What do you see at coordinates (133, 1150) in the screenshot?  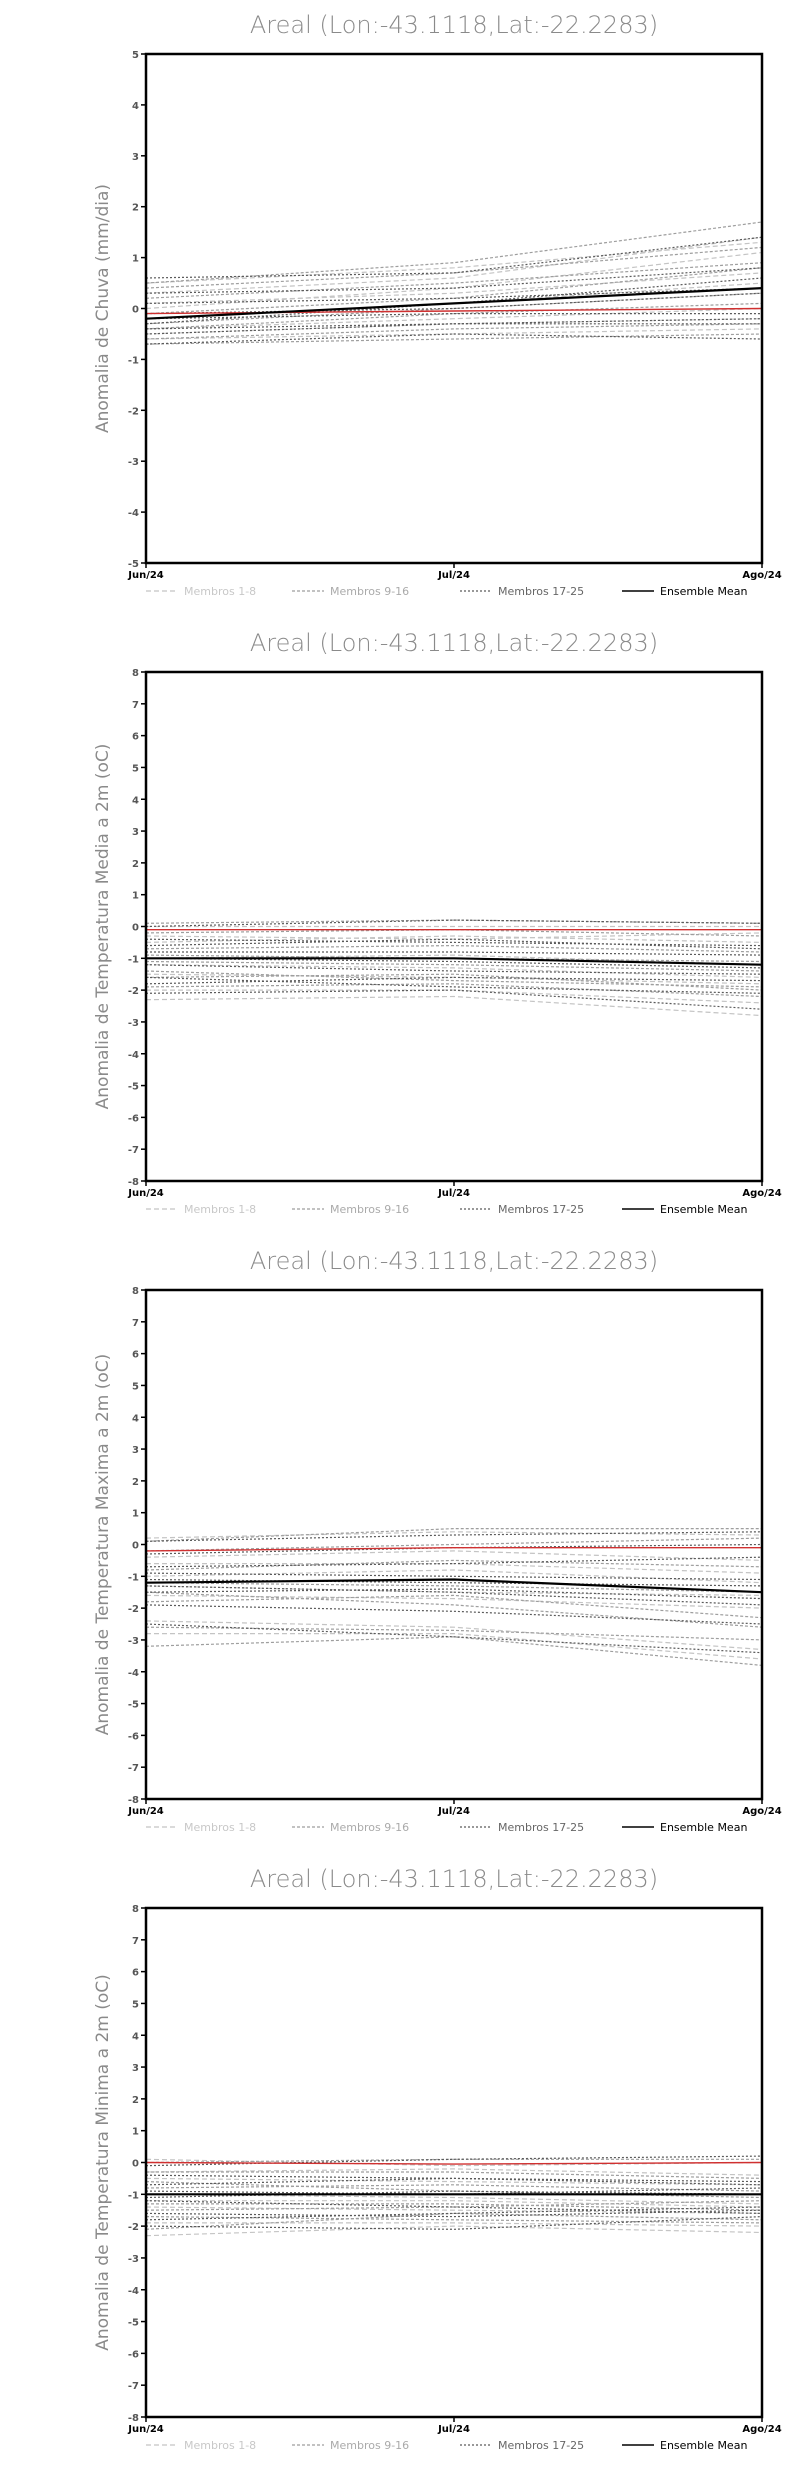 I see `y-tick-label: -7` at bounding box center [133, 1150].